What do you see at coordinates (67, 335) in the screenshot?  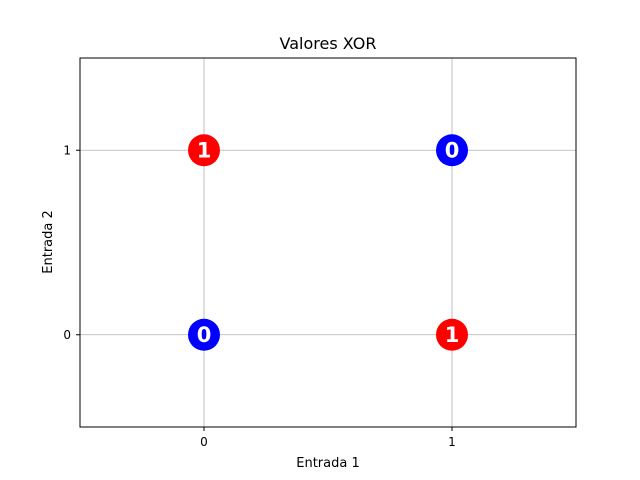 I see `y-tick-label-0: 0` at bounding box center [67, 335].